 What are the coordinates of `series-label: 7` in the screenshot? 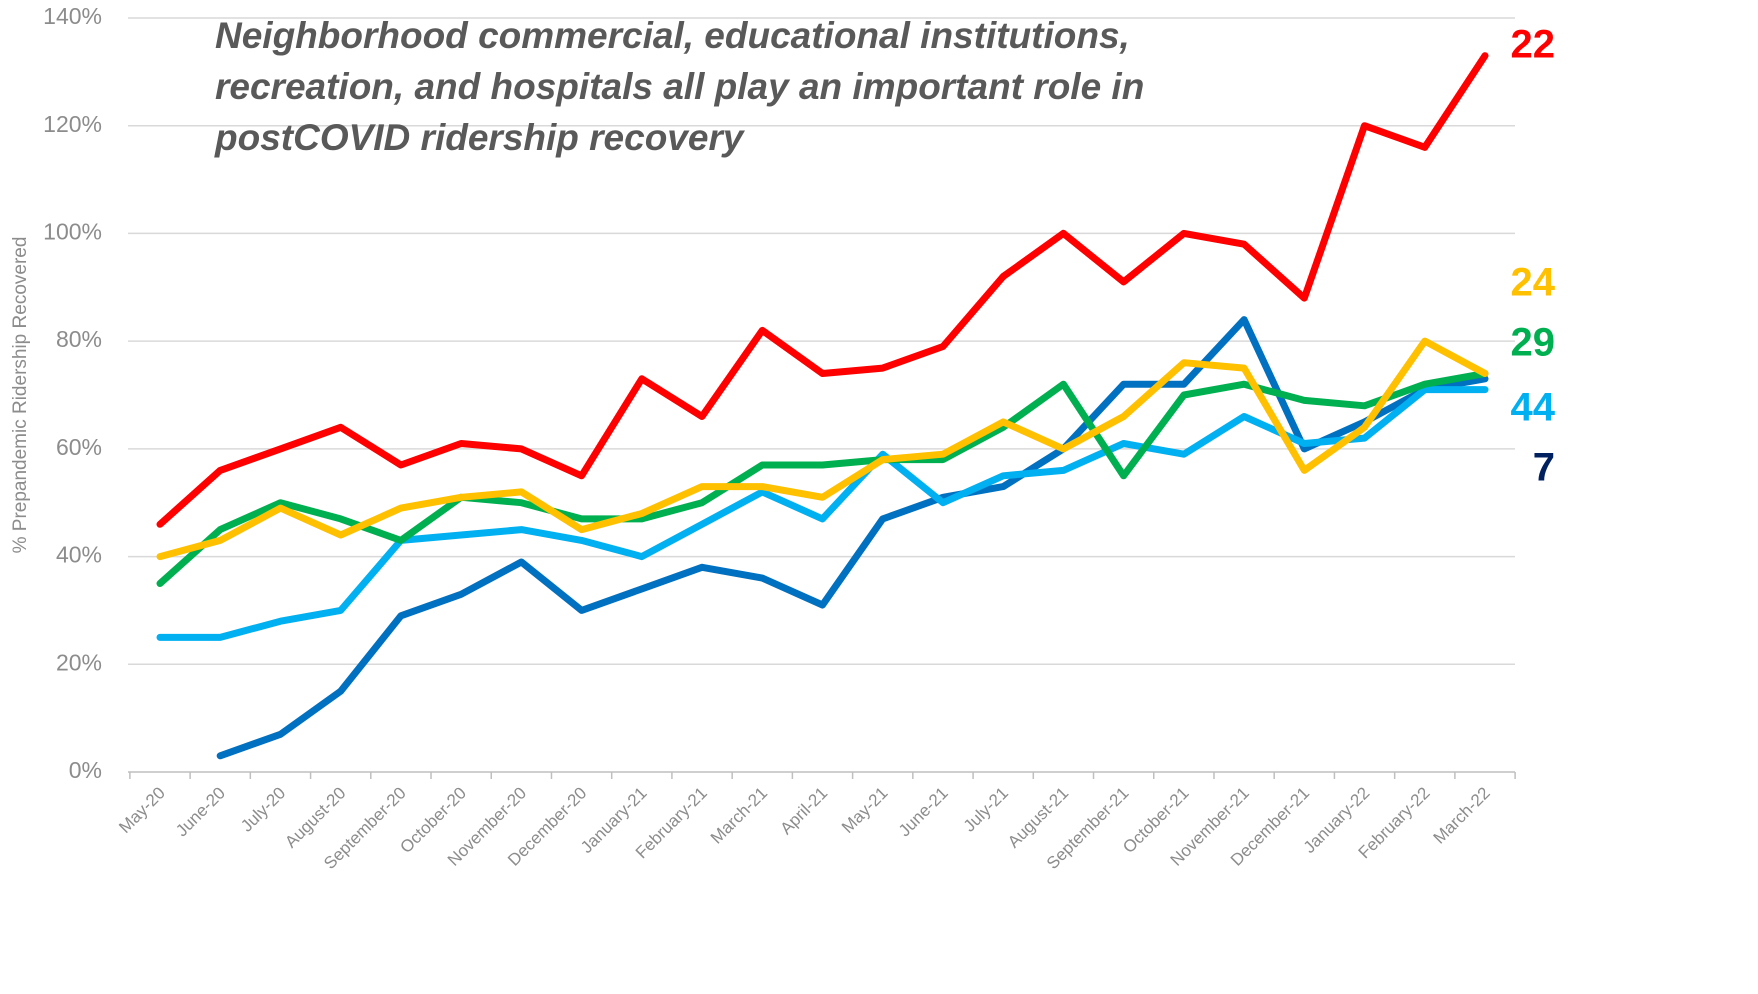 It's located at (1544, 468).